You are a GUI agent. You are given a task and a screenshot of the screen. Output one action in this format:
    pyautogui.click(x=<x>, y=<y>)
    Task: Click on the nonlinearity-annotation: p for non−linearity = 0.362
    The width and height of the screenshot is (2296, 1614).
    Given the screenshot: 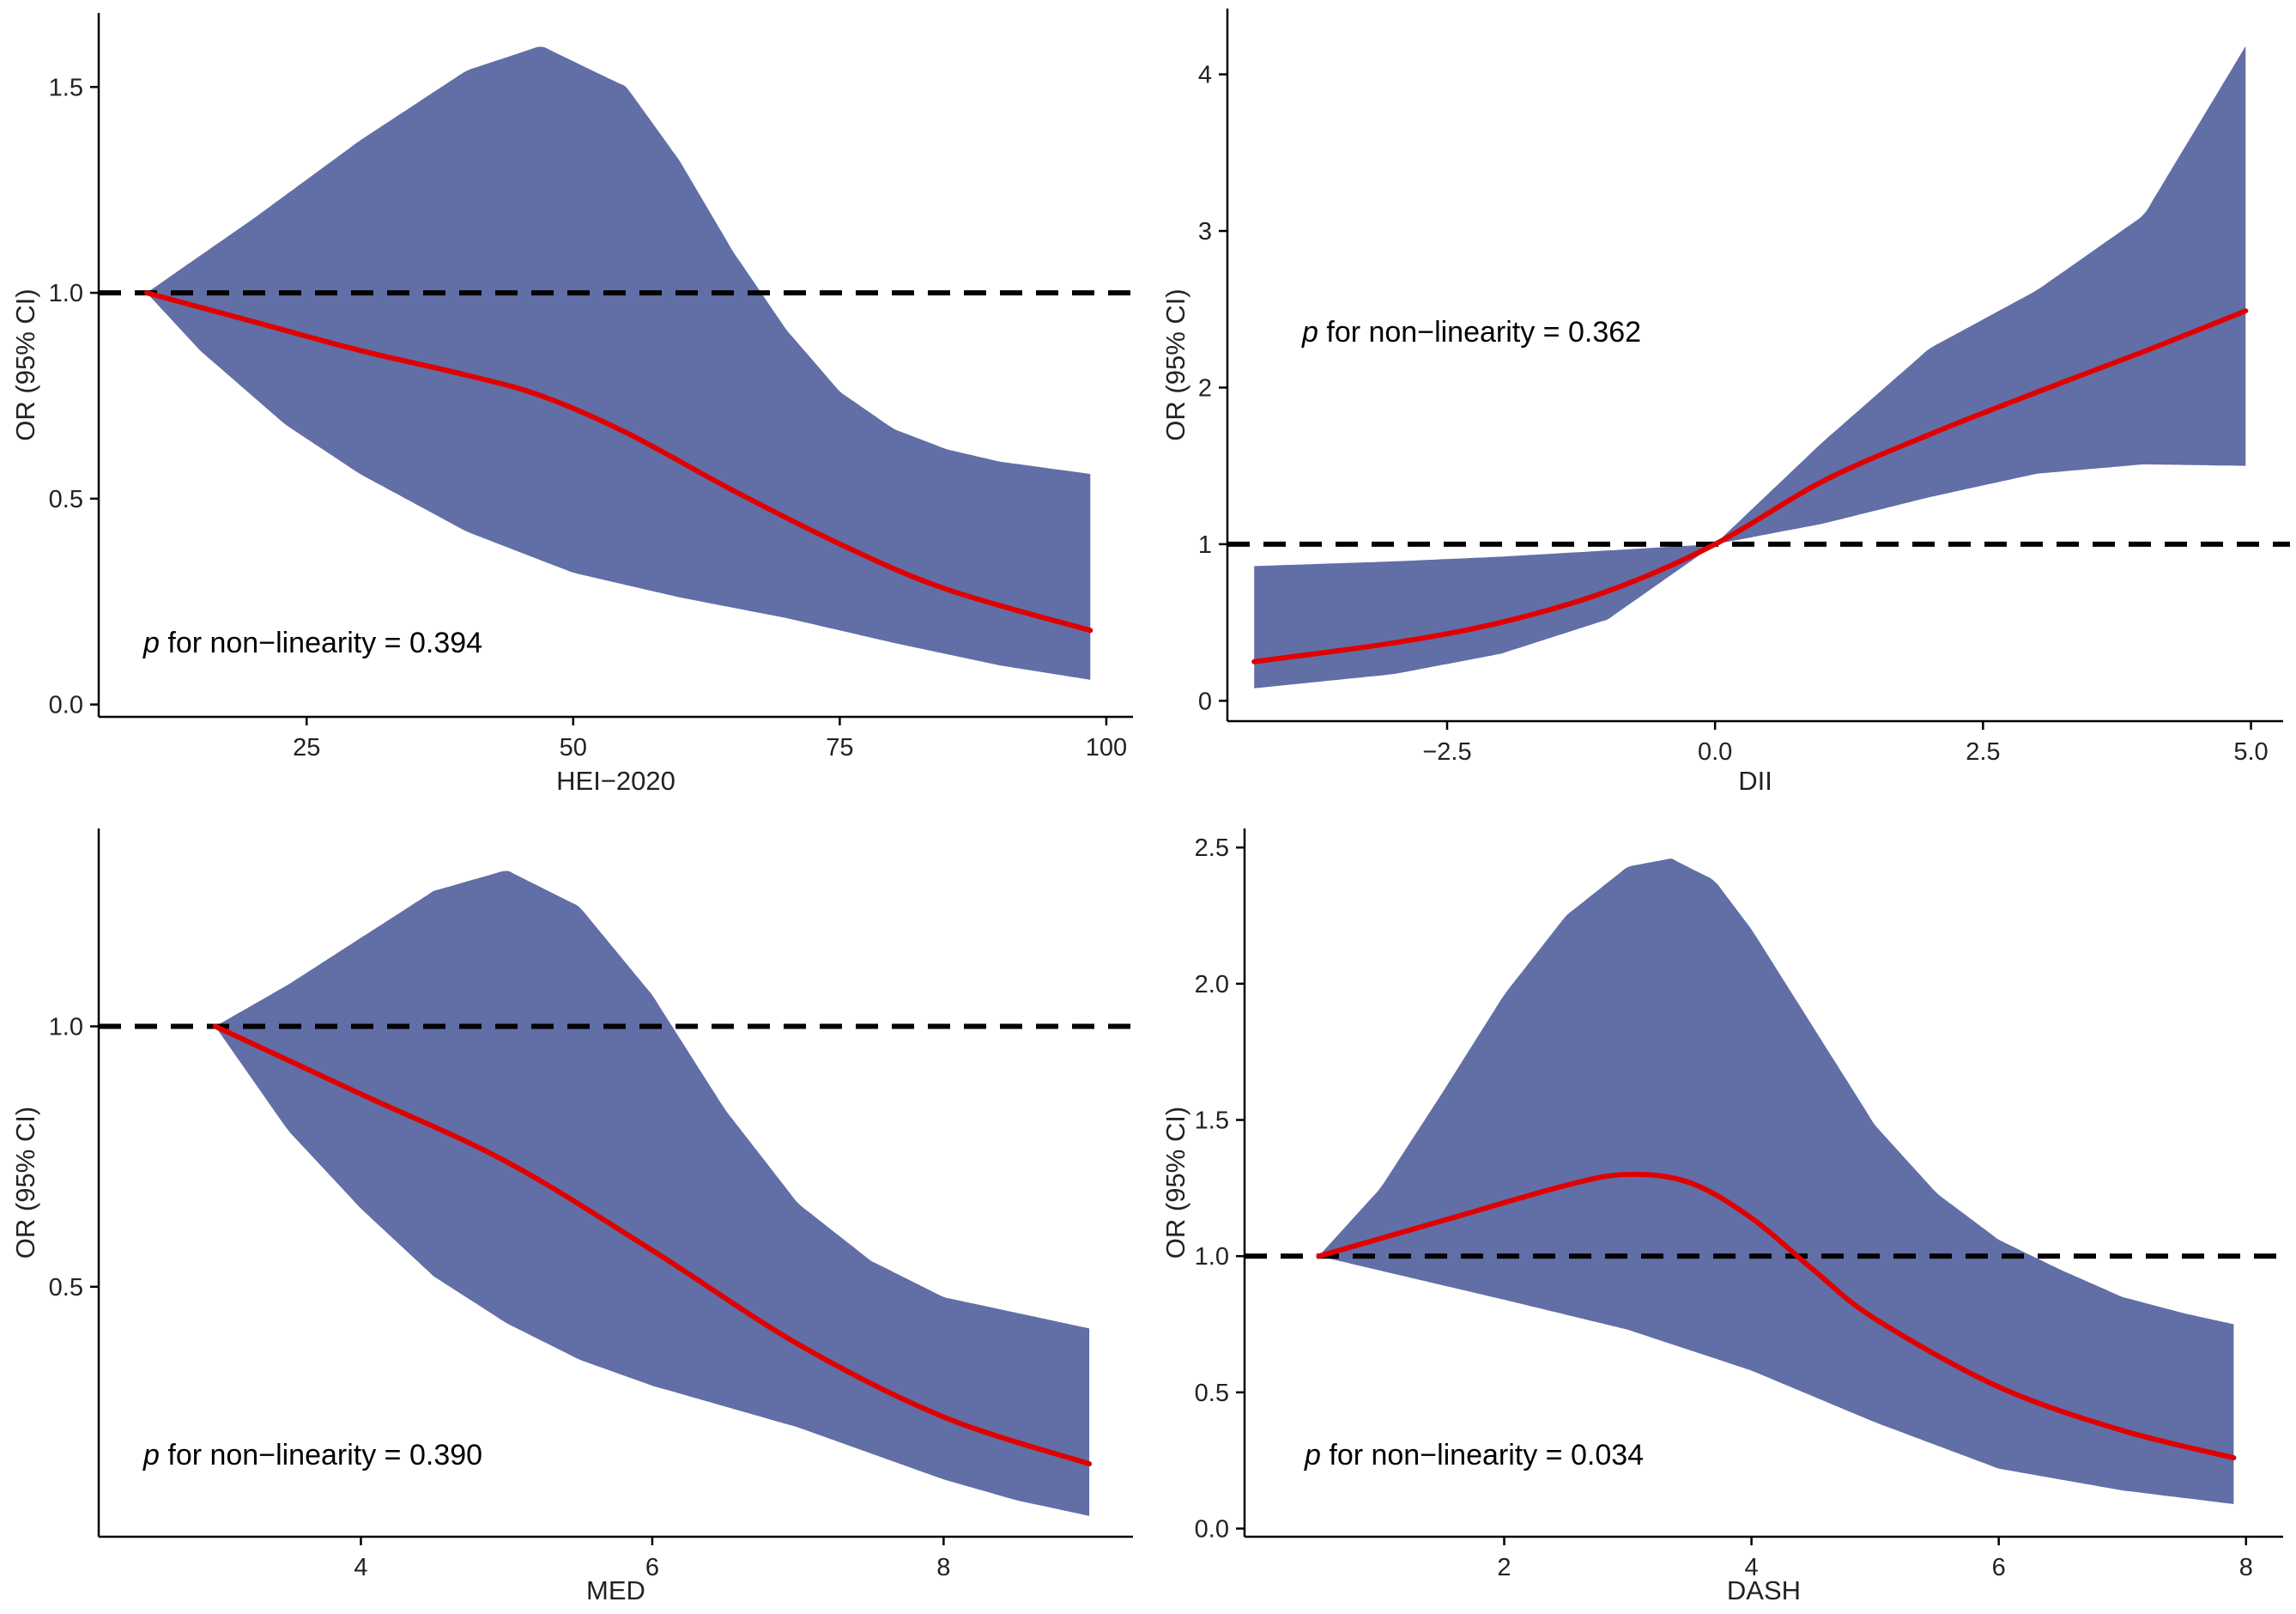 What is the action you would take?
    pyautogui.click(x=1471, y=332)
    